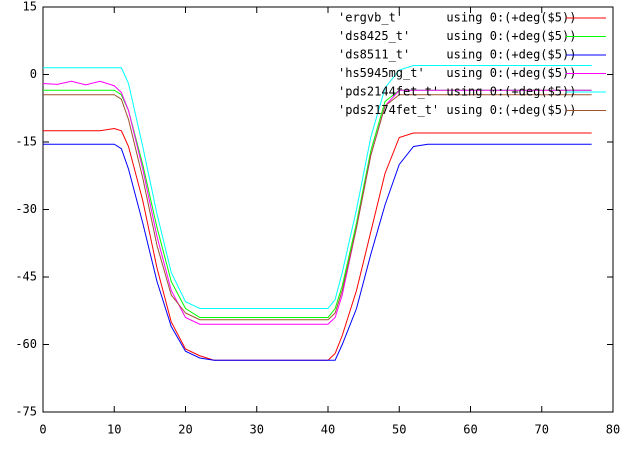 Image resolution: width=640 pixels, height=450 pixels. What do you see at coordinates (457, 55) in the screenshot?
I see `legend-label: 'ds8511_t' using 0:(+deg($5))` at bounding box center [457, 55].